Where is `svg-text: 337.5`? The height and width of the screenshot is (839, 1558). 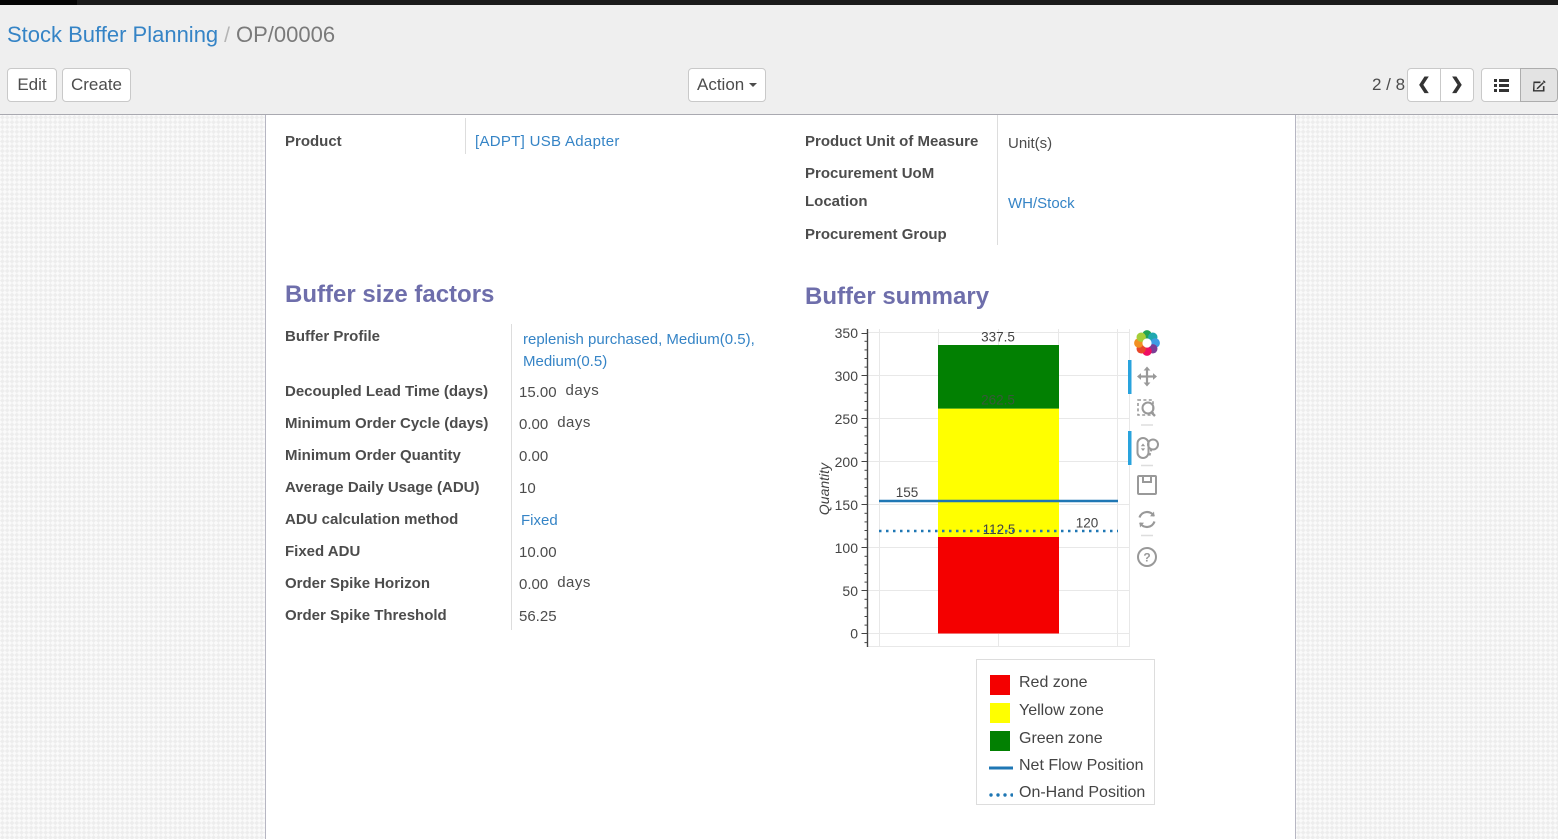 svg-text: 337.5 is located at coordinates (998, 337).